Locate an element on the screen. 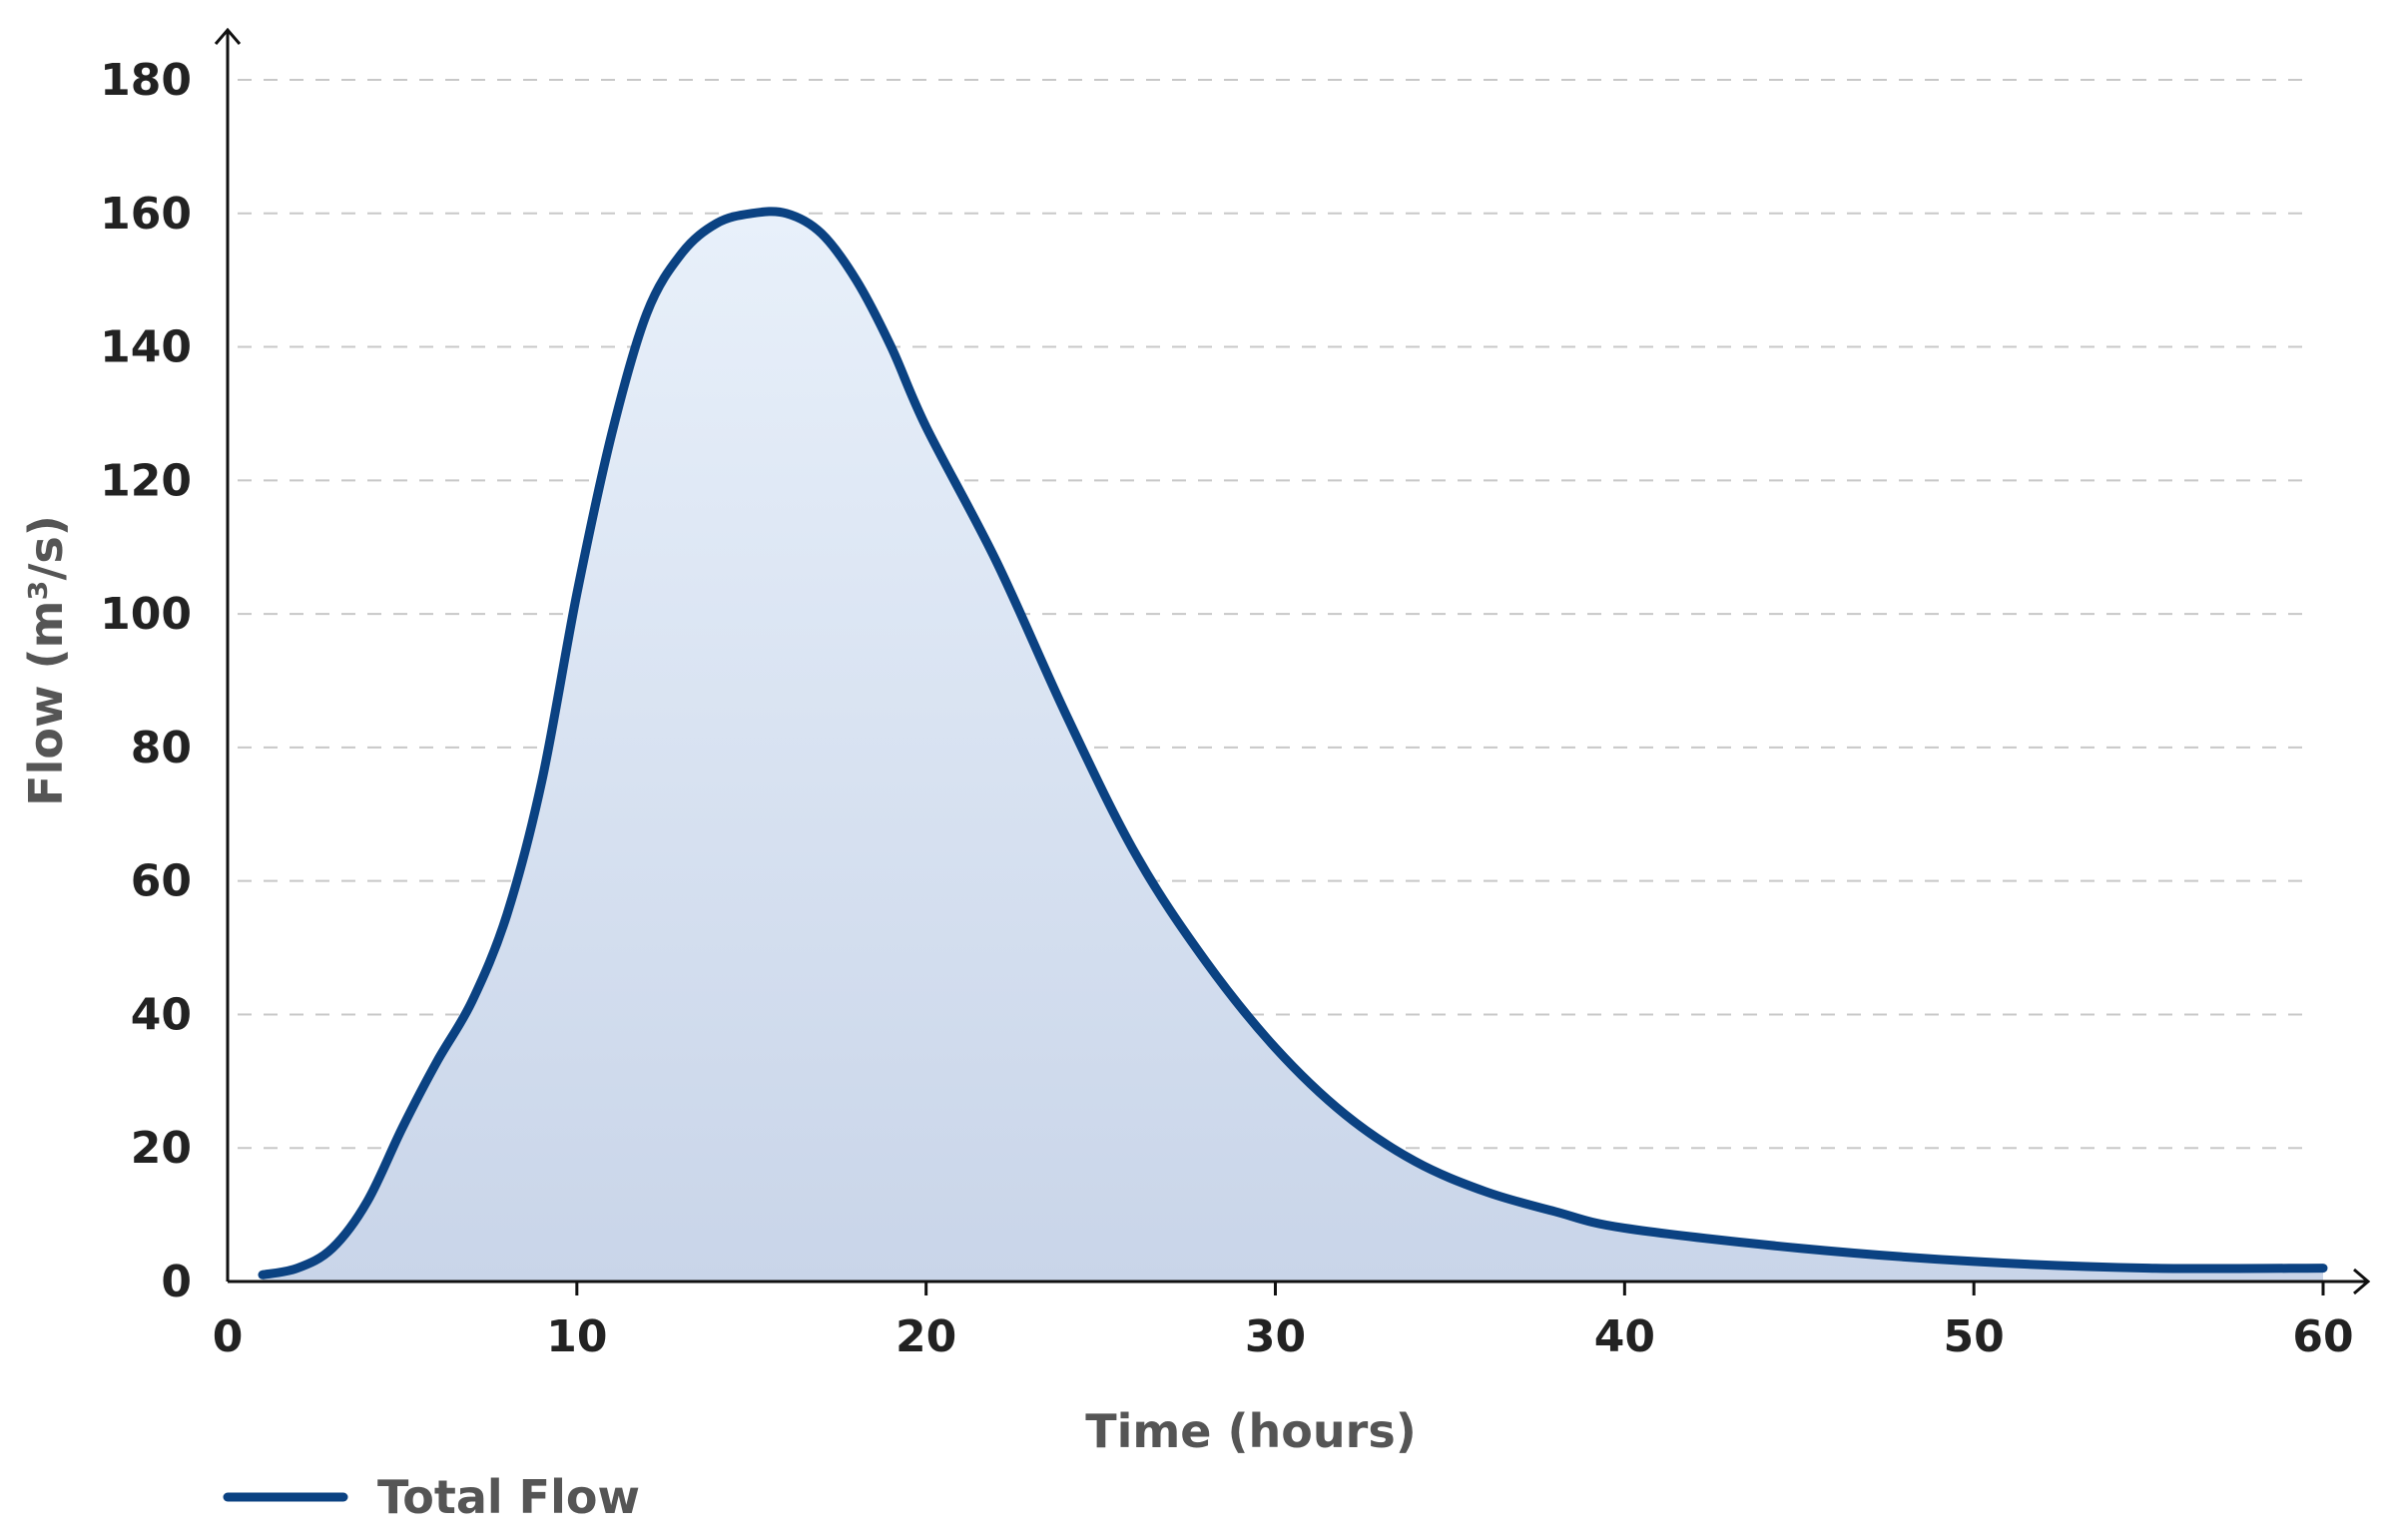 Image resolution: width=2388 pixels, height=1540 pixels. y-tick-label-0: 0 is located at coordinates (177, 1282).